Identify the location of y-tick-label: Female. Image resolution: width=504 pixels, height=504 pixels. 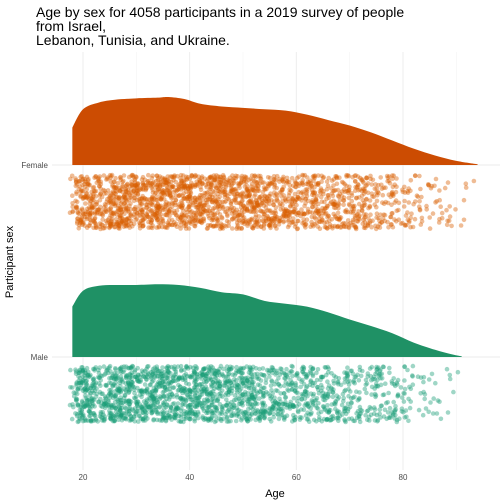
(34, 165).